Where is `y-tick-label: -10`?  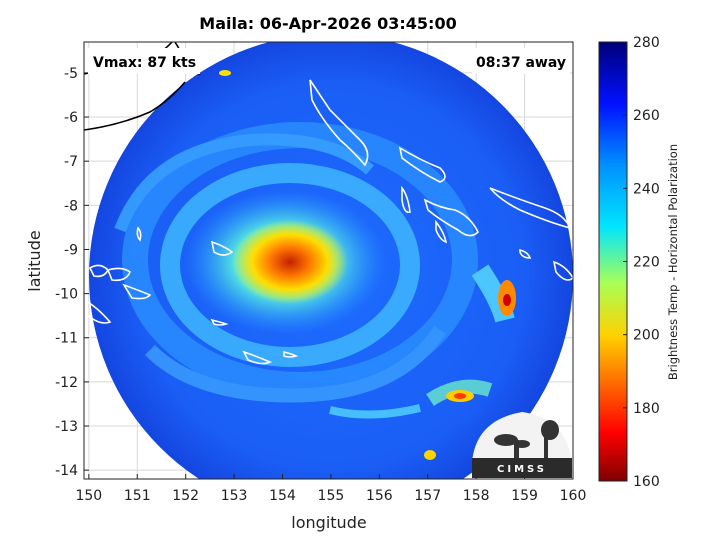
y-tick-label: -10 is located at coordinates (66, 295).